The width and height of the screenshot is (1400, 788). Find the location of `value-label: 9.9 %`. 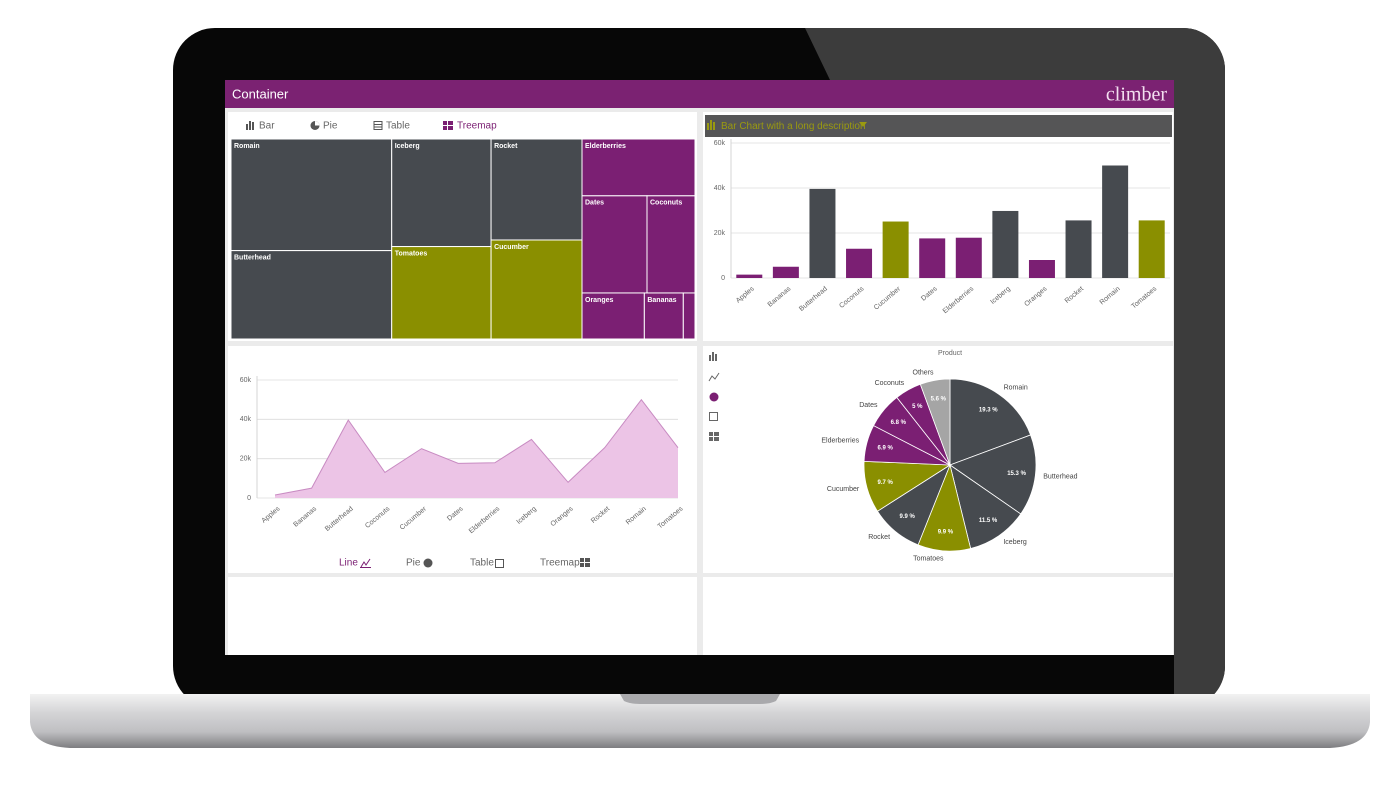

value-label: 9.9 % is located at coordinates (908, 517).